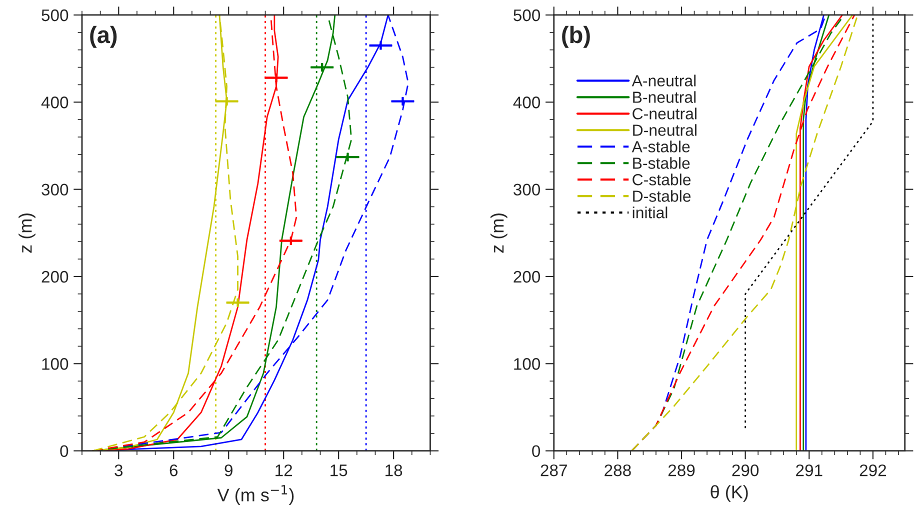 The width and height of the screenshot is (914, 517). Describe the element at coordinates (617, 470) in the screenshot. I see `x-tick-label: 288` at that location.